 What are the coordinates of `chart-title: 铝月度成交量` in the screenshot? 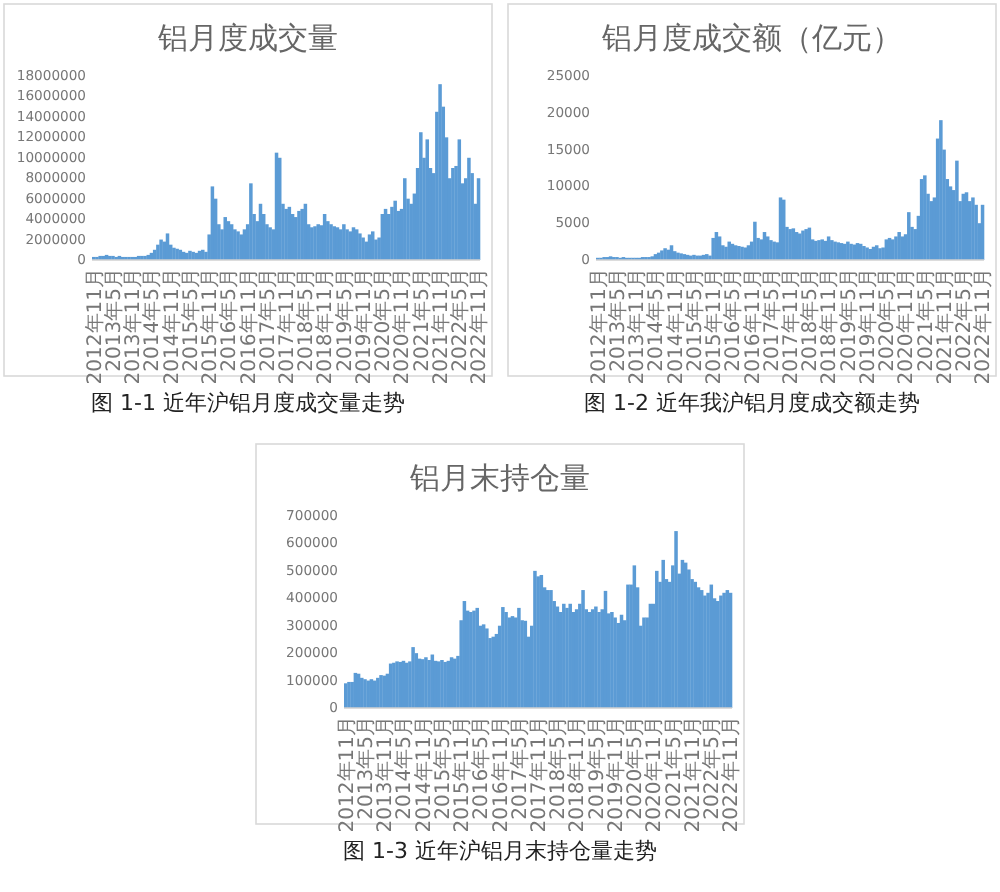 It's located at (247, 38).